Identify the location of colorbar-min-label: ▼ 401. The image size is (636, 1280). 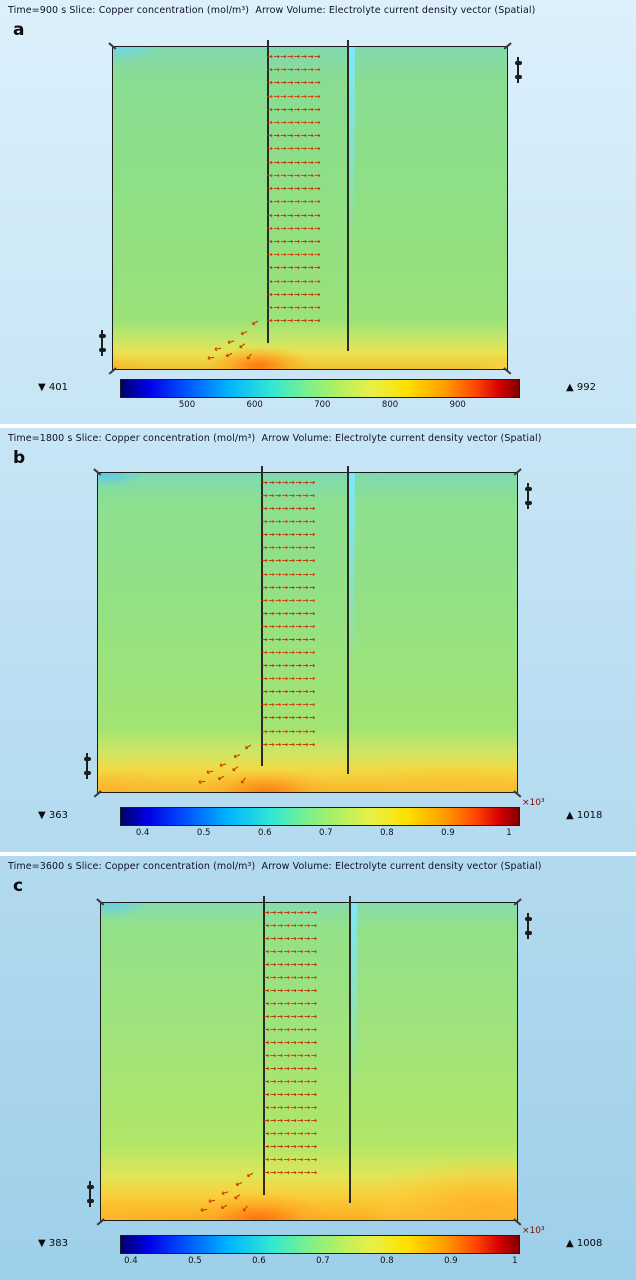
(53, 387).